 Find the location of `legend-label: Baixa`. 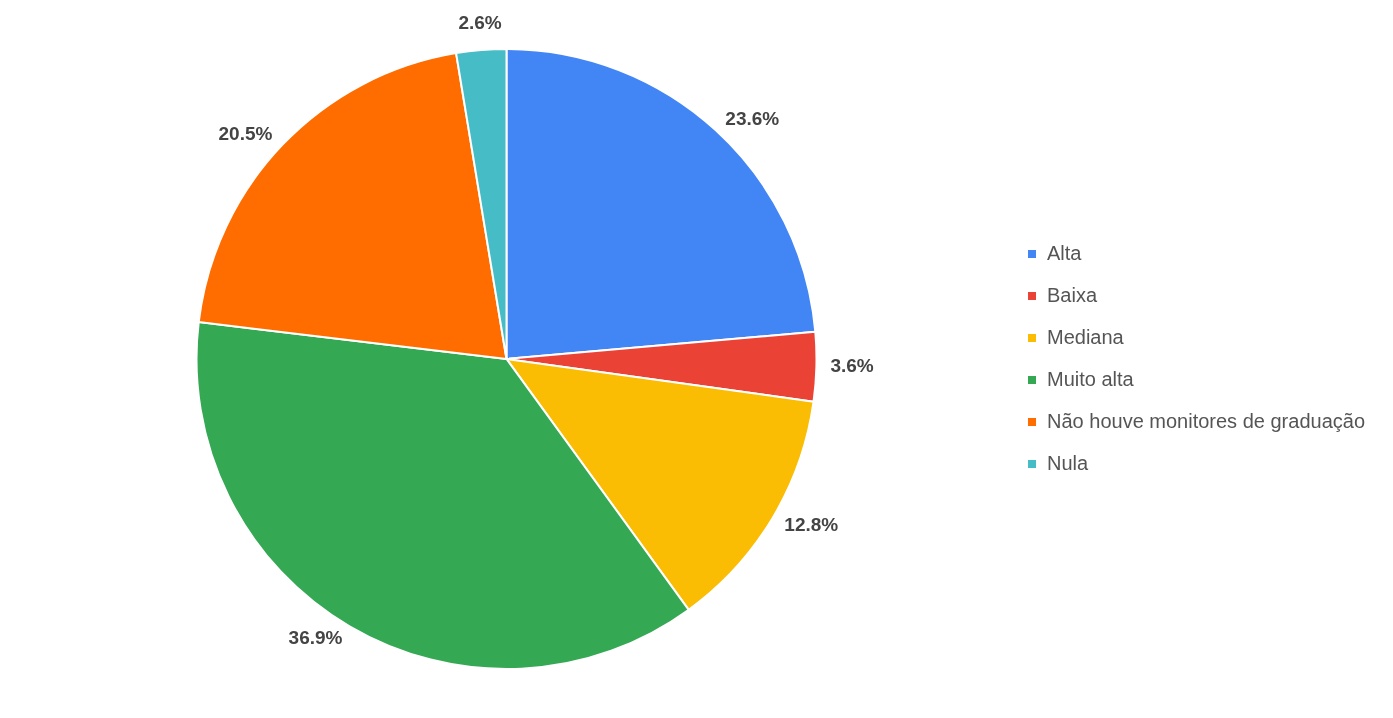

legend-label: Baixa is located at coordinates (1072, 294).